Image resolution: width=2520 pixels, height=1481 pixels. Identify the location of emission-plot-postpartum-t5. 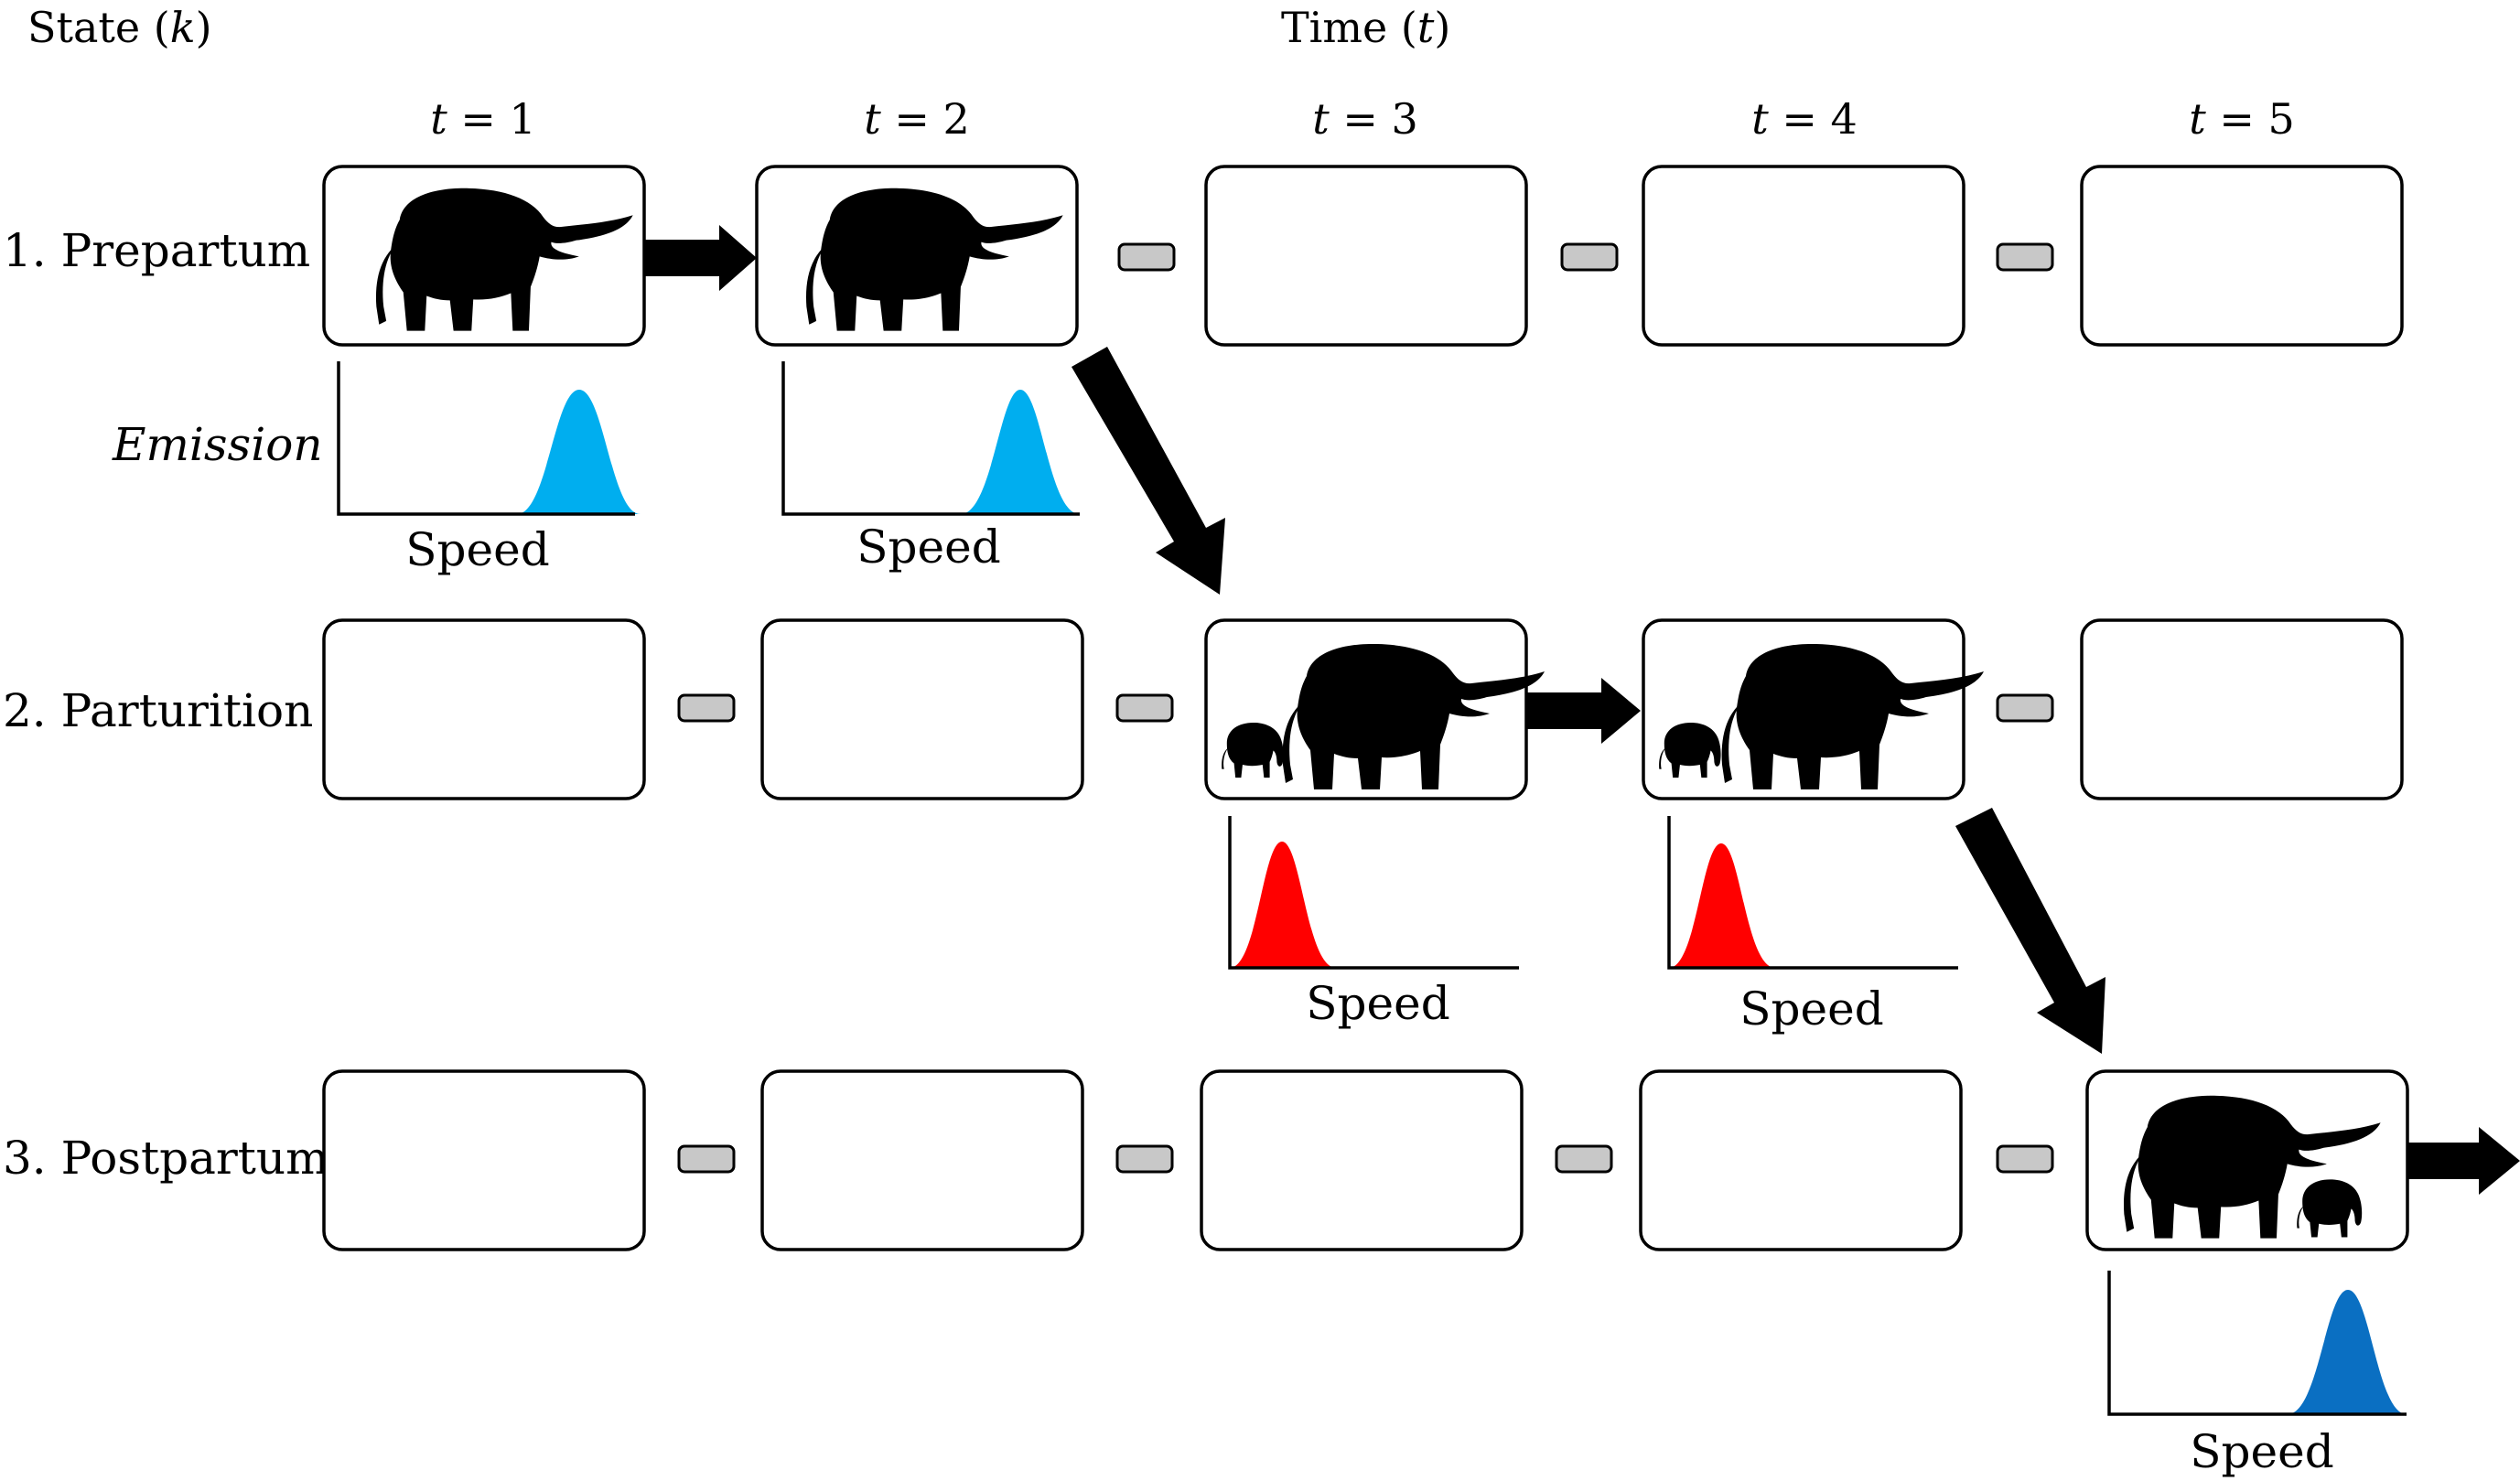
(2257, 1343).